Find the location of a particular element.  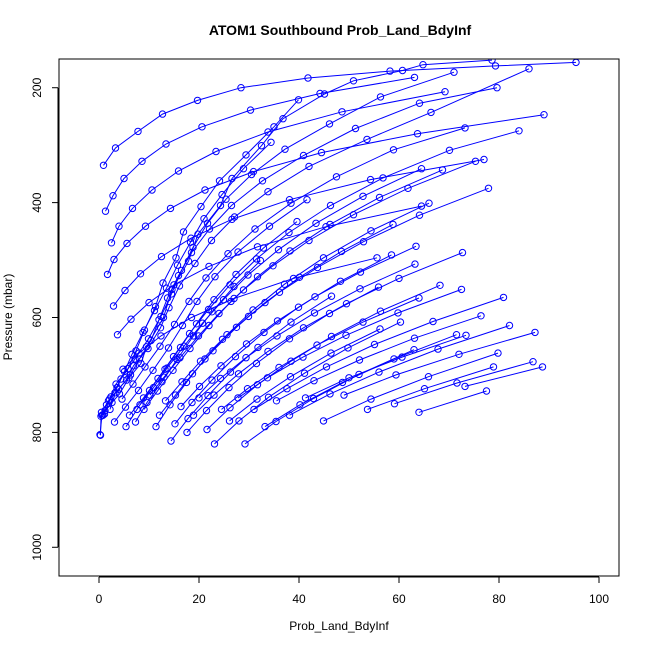

y-tick-label: 1000 is located at coordinates (37, 547).